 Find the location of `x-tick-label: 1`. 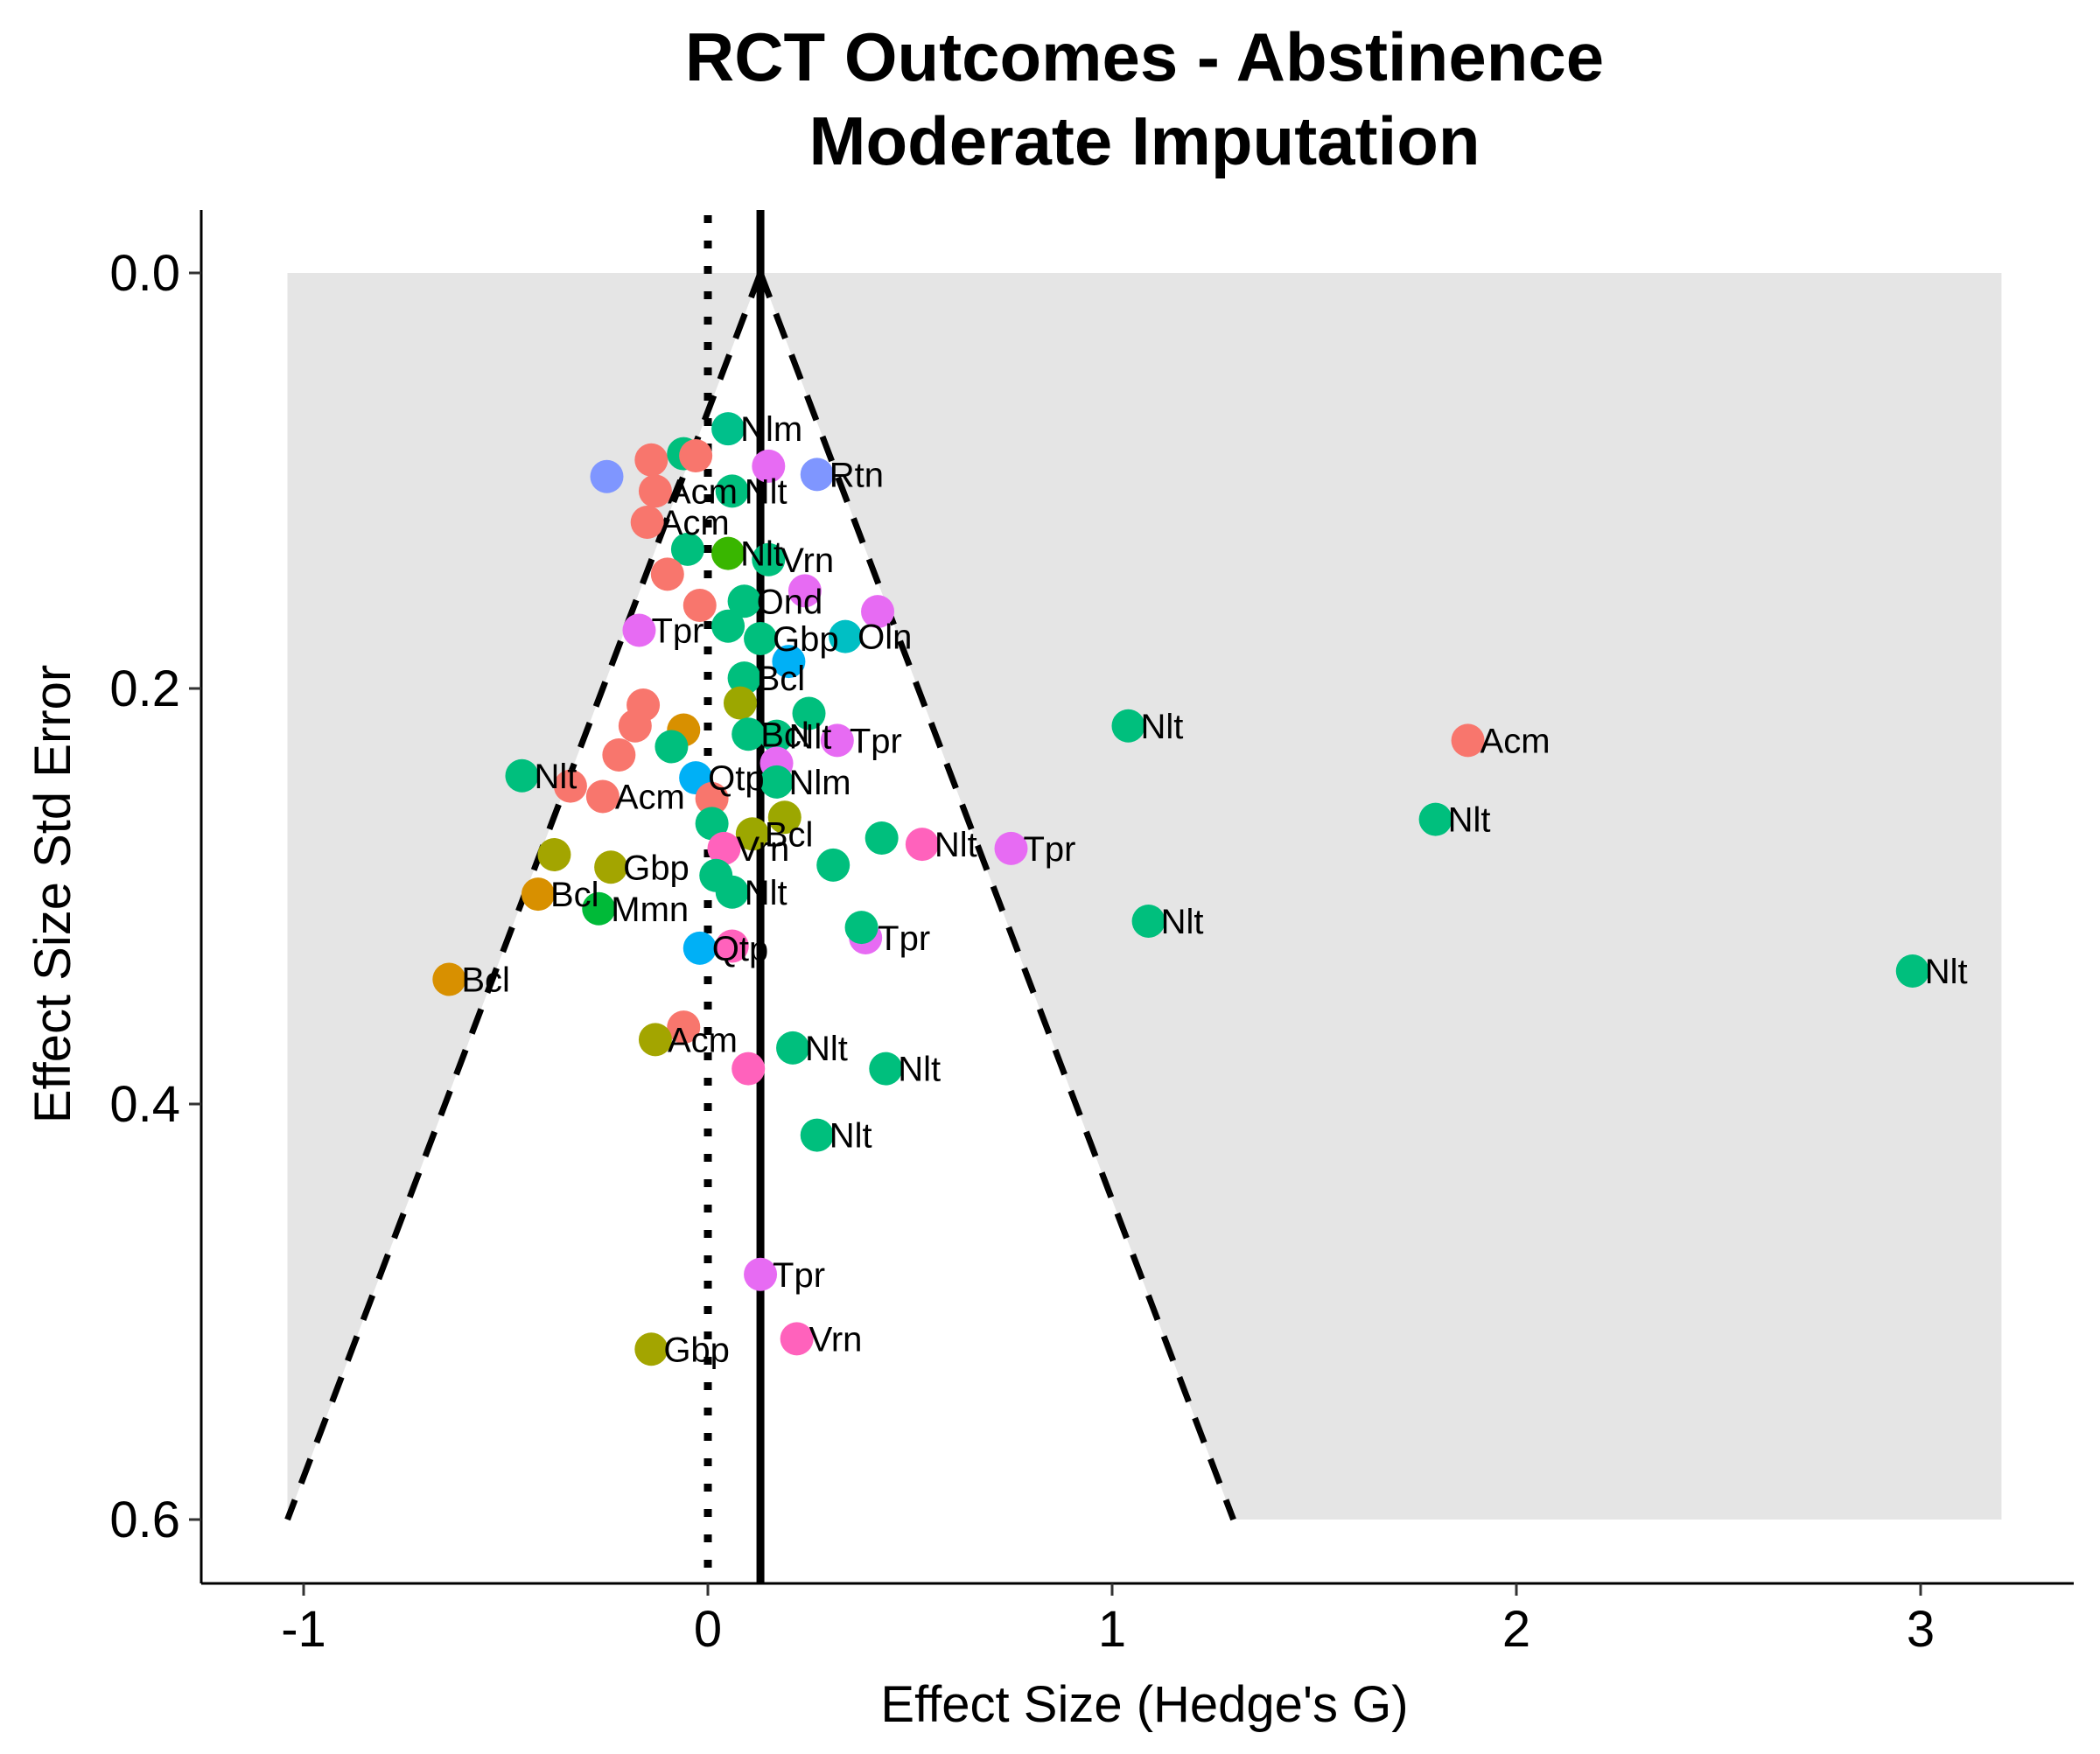

x-tick-label: 1 is located at coordinates (1112, 1629).